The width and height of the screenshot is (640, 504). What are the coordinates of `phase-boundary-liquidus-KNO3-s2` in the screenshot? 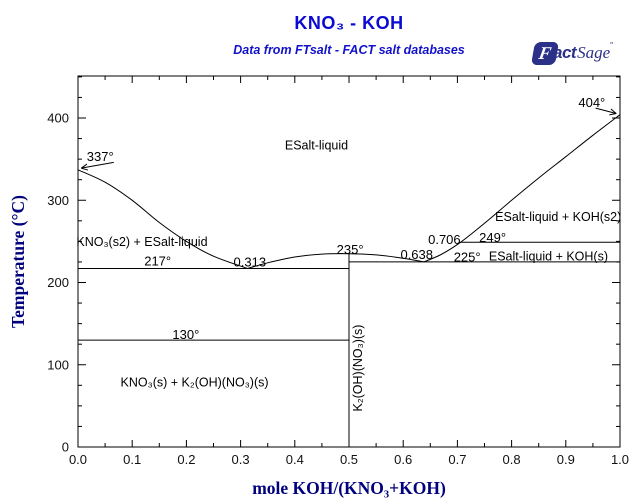 It's located at (162, 219).